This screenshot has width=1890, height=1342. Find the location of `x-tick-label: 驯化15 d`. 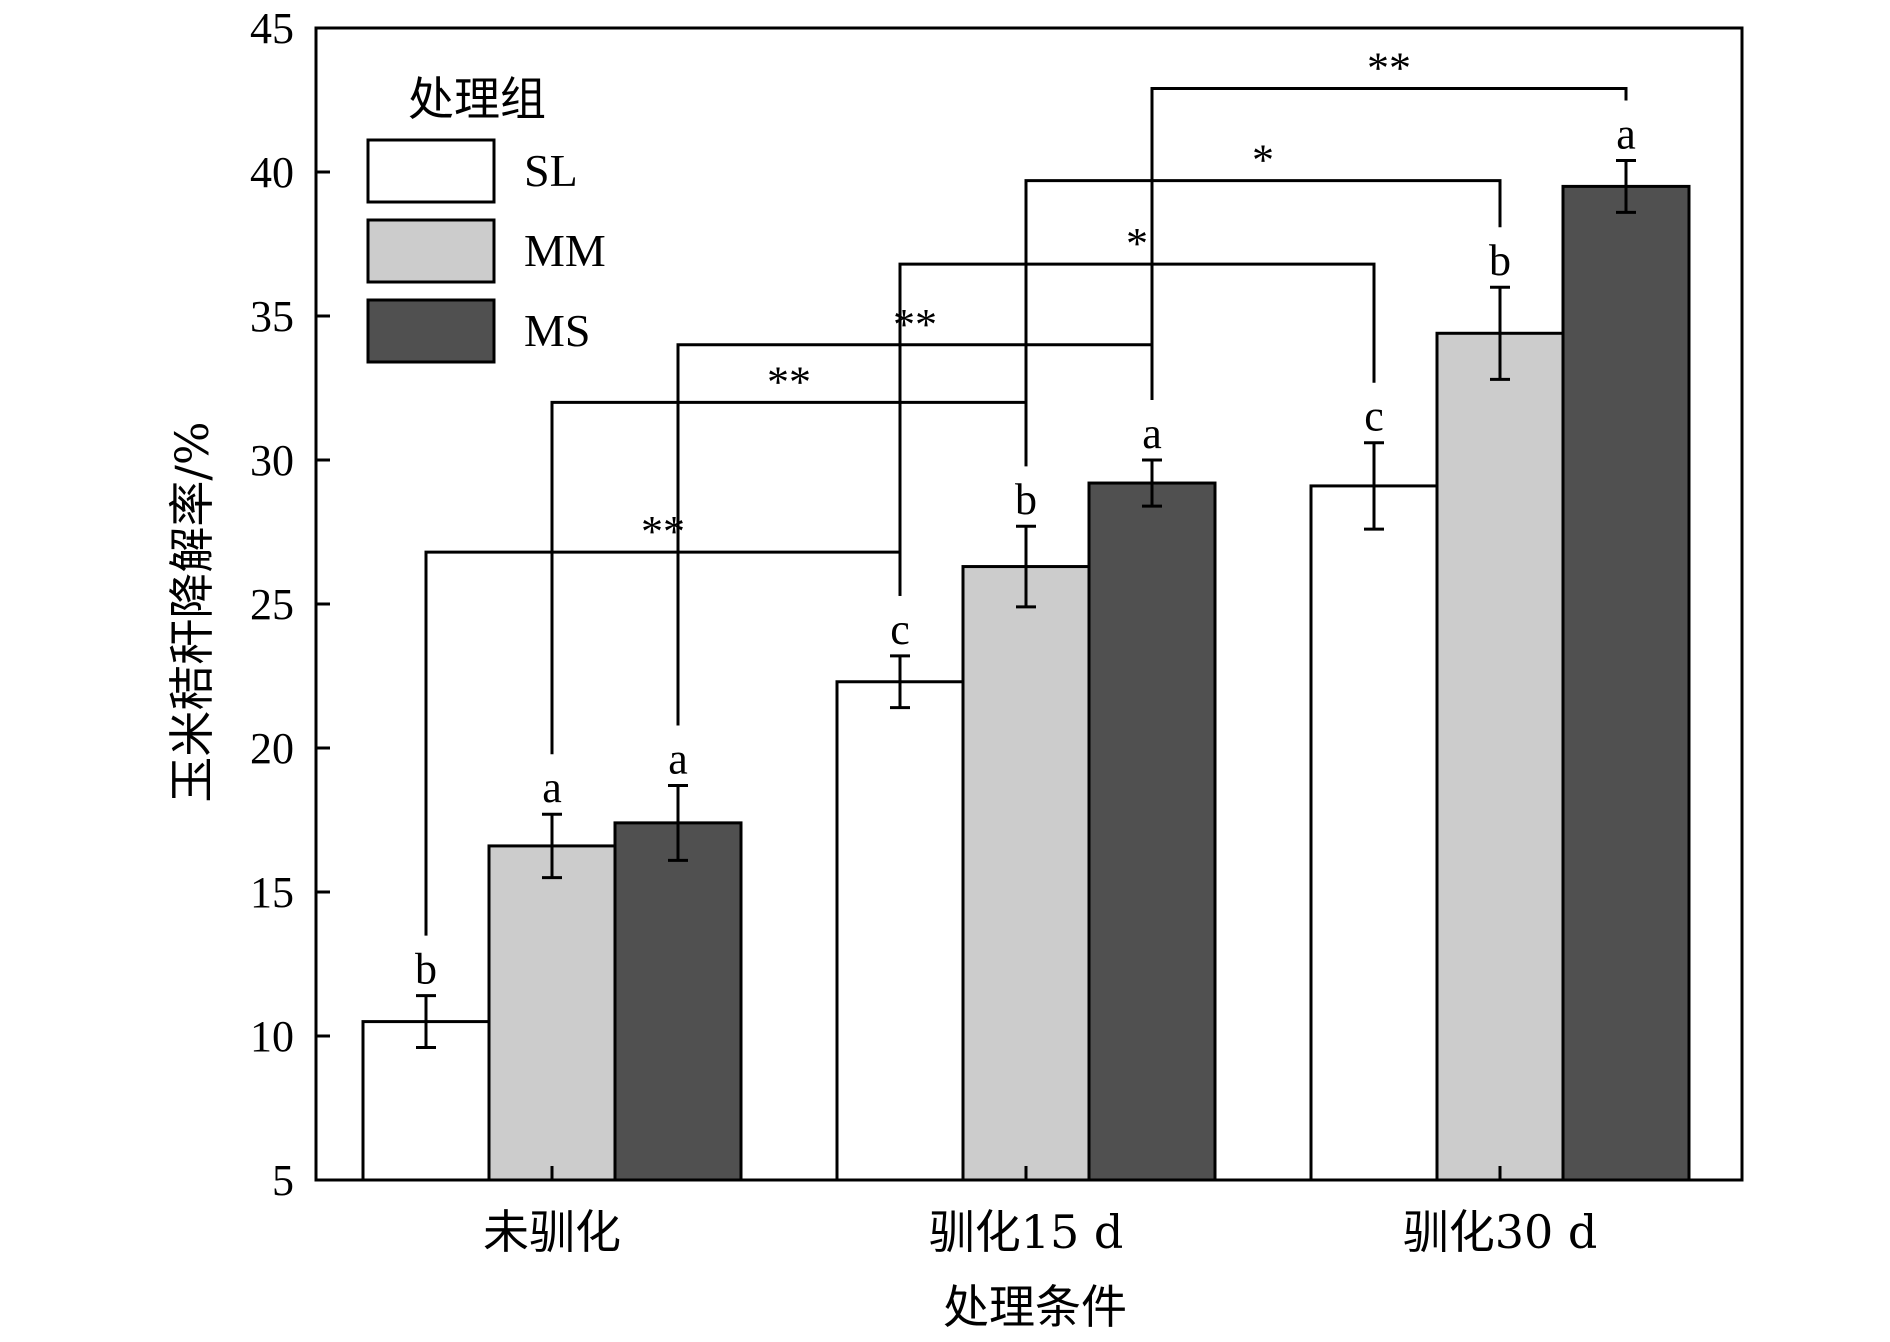

x-tick-label: 驯化15 d is located at coordinates (1026, 1232).